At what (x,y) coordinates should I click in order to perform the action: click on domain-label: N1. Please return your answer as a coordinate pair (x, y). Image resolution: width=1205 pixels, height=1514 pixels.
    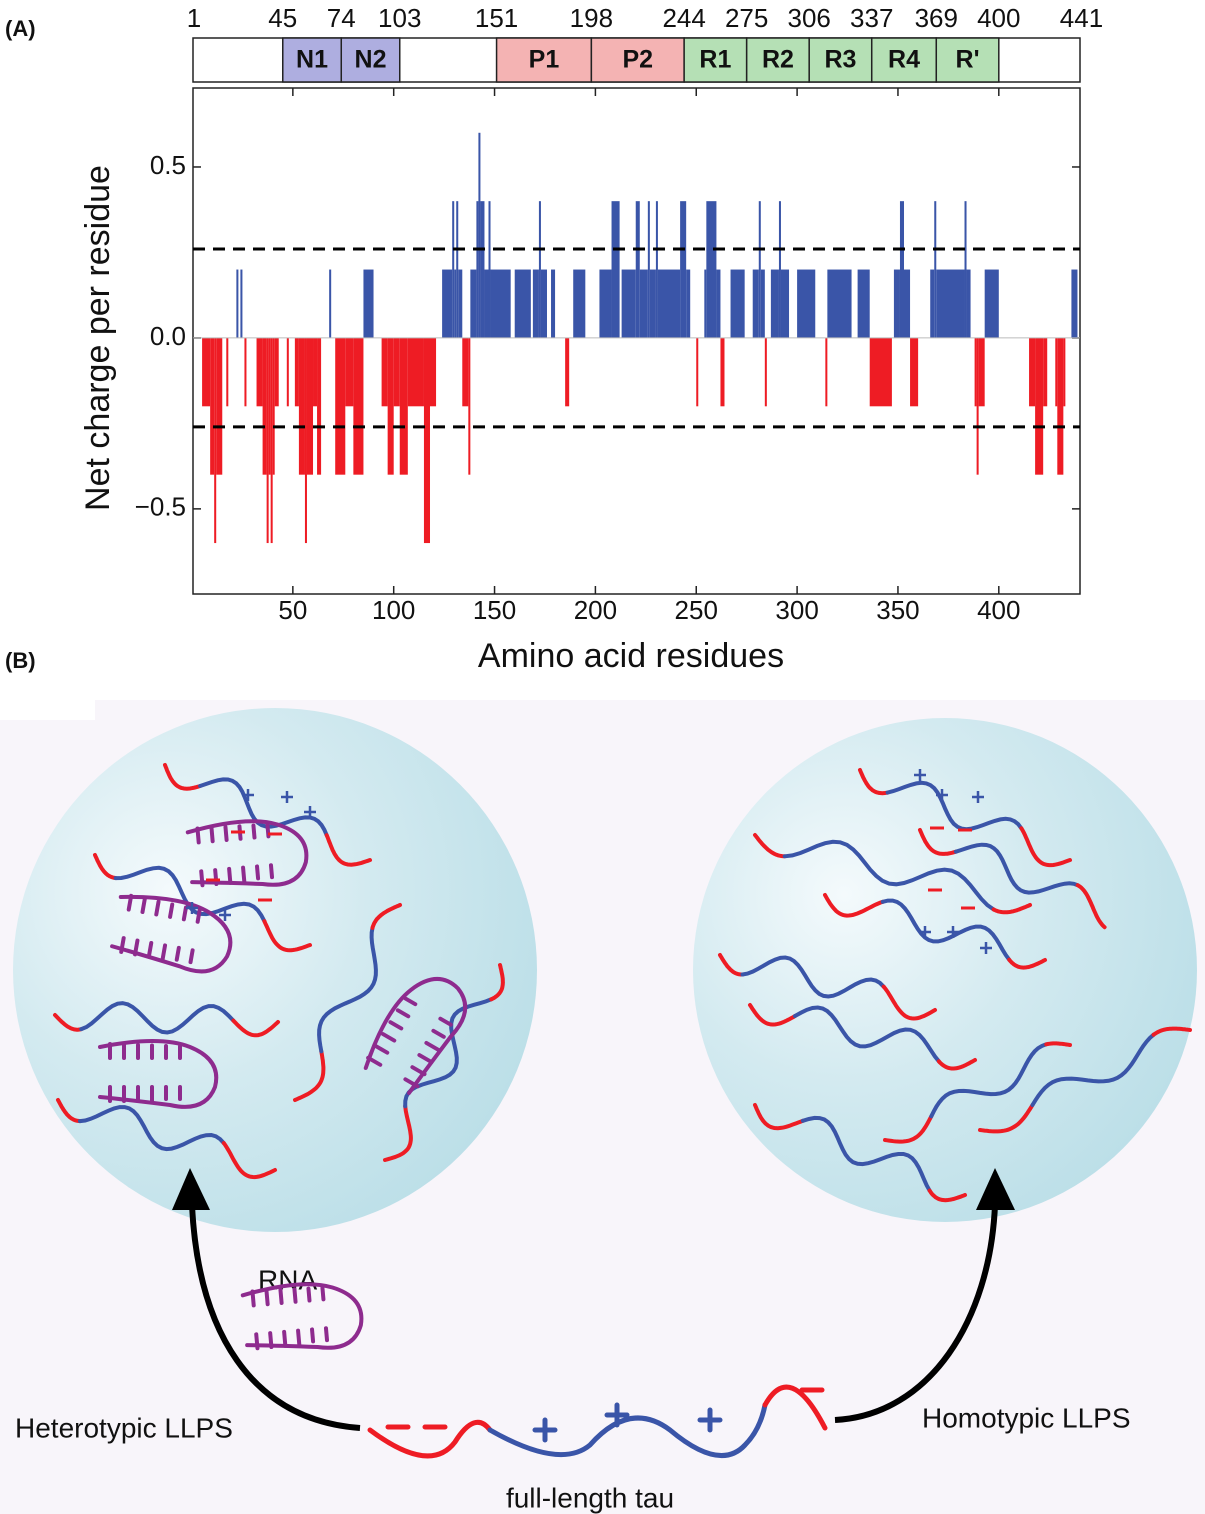
    Looking at the image, I should click on (312, 60).